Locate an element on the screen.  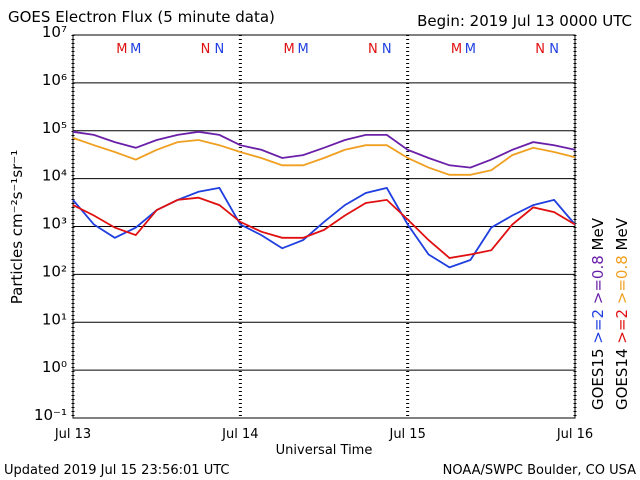
y-tick-label: 10¹ is located at coordinates (54, 319).